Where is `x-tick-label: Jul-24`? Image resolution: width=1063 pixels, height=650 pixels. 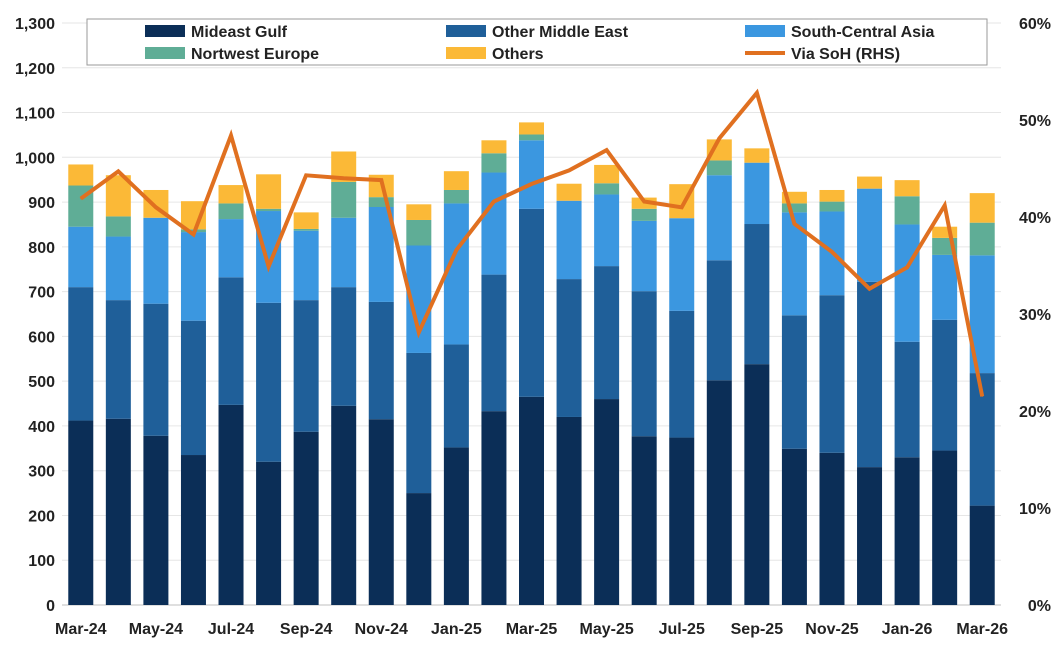
x-tick-label: Jul-24 is located at coordinates (231, 629).